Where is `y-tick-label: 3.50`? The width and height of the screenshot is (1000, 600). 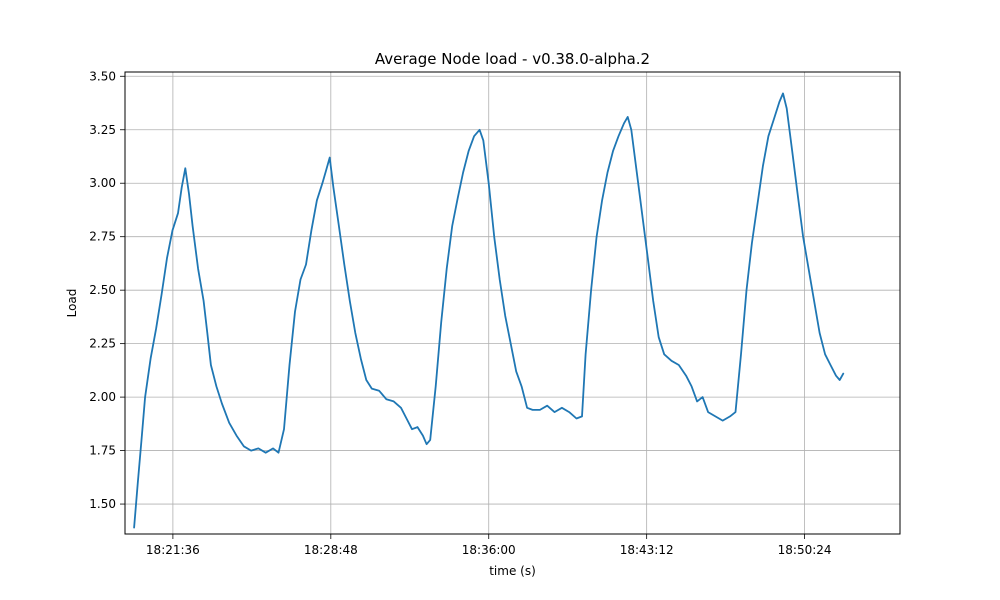 y-tick-label: 3.50 is located at coordinates (102, 76).